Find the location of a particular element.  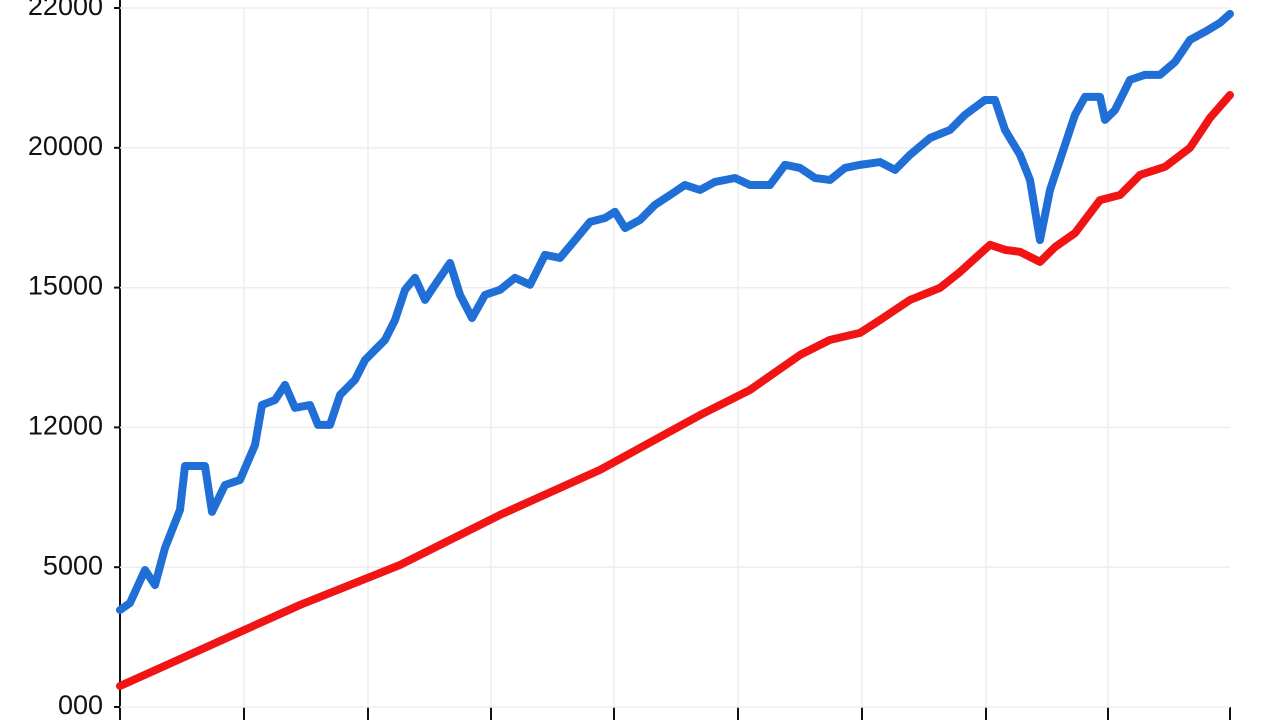

y-tick-label: 15000 is located at coordinates (65, 286).